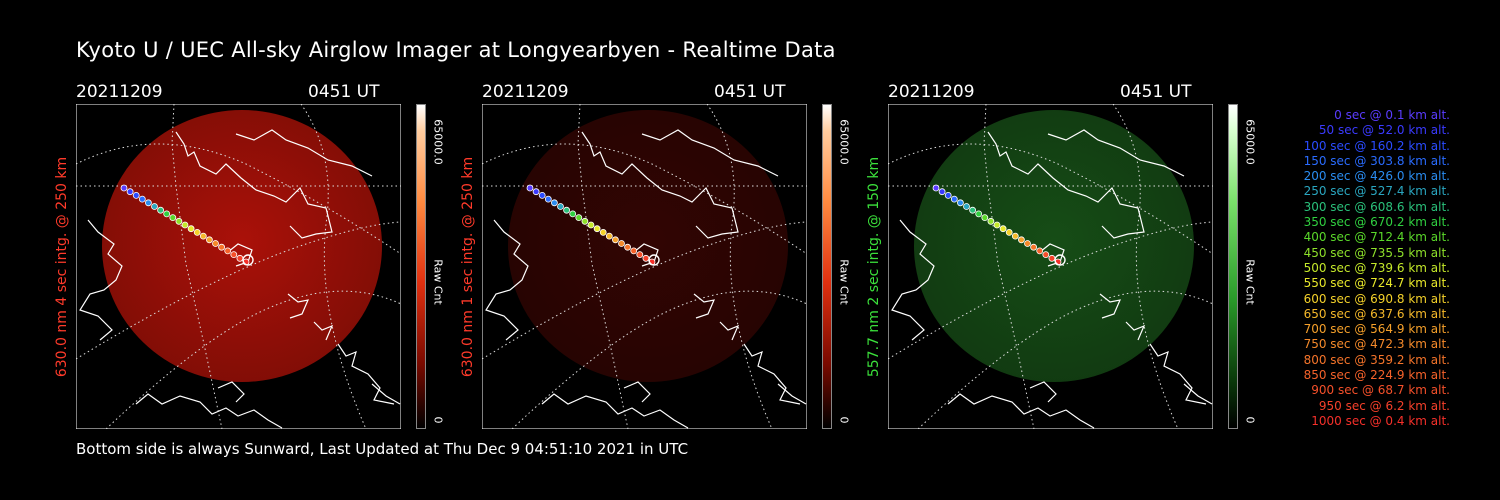 The height and width of the screenshot is (500, 1500). Describe the element at coordinates (1384, 405) in the screenshot. I see `legend-row: 950 sec @ 6.2 km alt.` at that location.